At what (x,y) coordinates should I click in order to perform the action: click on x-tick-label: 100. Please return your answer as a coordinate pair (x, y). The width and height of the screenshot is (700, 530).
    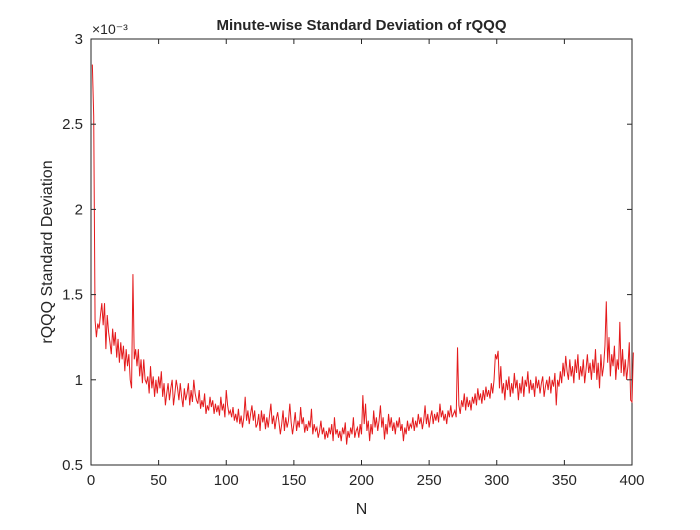
    Looking at the image, I should click on (226, 480).